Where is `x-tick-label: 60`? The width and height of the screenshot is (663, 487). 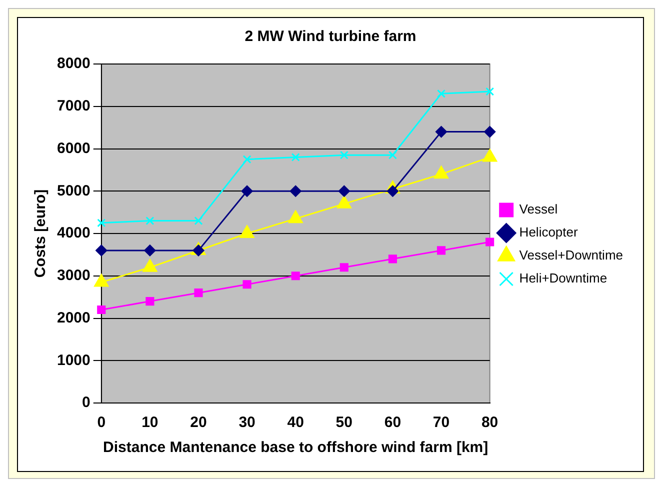
x-tick-label: 60 is located at coordinates (393, 423).